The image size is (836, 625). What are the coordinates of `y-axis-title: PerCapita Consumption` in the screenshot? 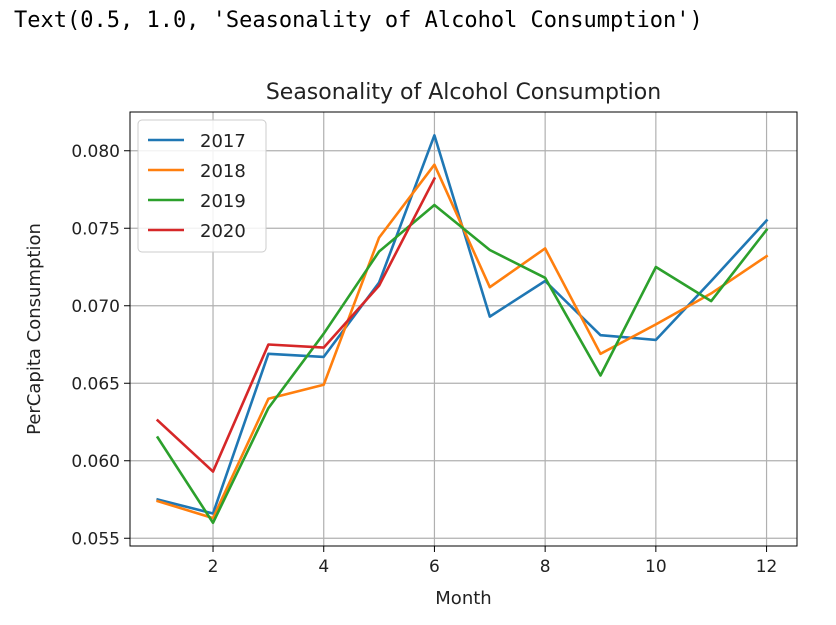 It's located at (34, 329).